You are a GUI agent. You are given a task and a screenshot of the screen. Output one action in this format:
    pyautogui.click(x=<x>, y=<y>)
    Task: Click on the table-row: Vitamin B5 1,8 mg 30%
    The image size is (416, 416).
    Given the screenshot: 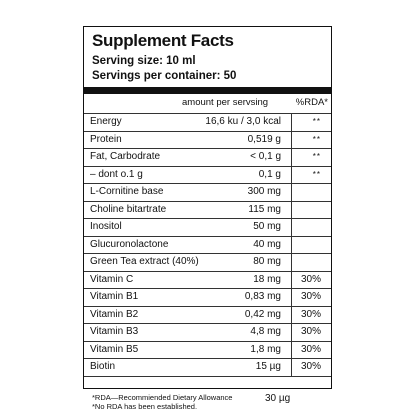 What is the action you would take?
    pyautogui.click(x=207, y=349)
    